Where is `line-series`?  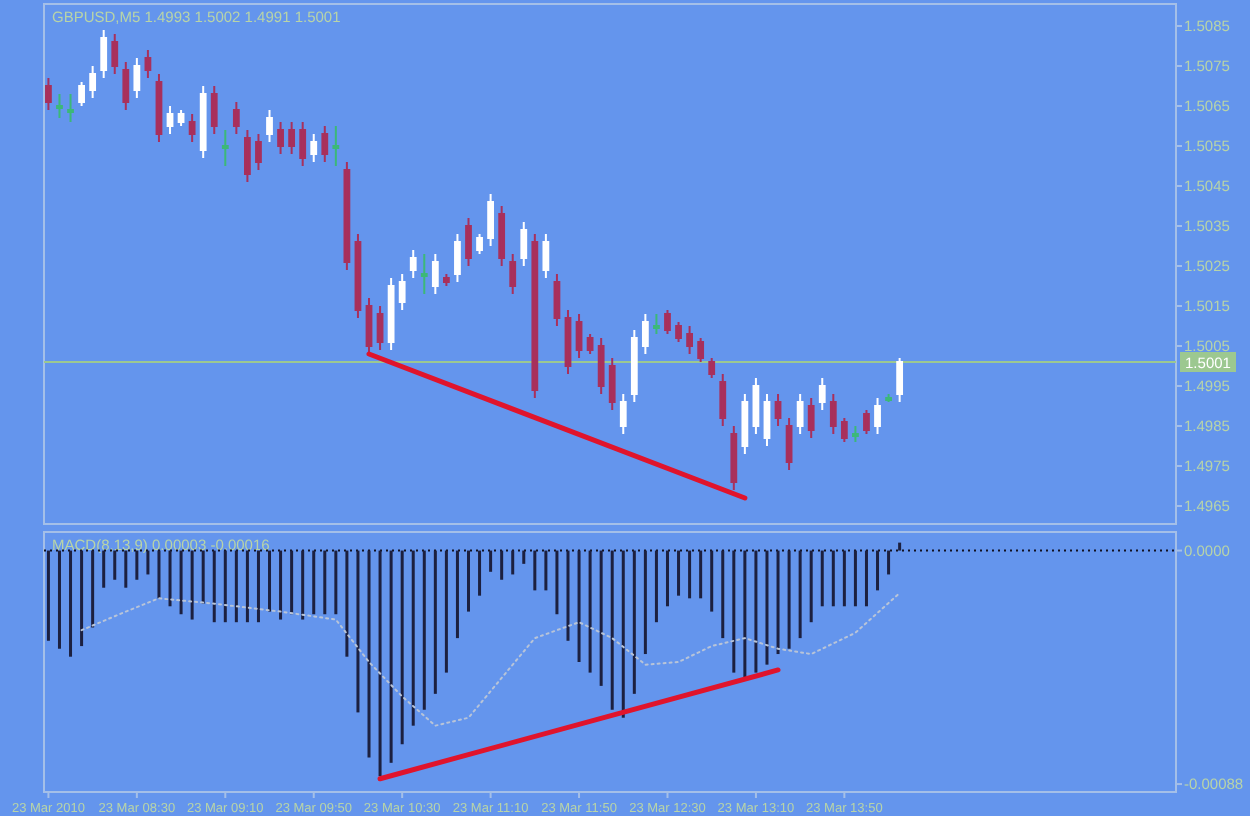
line-series is located at coordinates (490, 659).